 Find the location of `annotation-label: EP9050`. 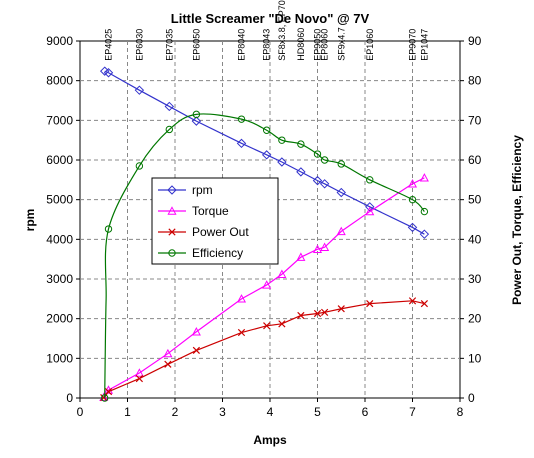

annotation-label: EP9050 is located at coordinates (318, 45).